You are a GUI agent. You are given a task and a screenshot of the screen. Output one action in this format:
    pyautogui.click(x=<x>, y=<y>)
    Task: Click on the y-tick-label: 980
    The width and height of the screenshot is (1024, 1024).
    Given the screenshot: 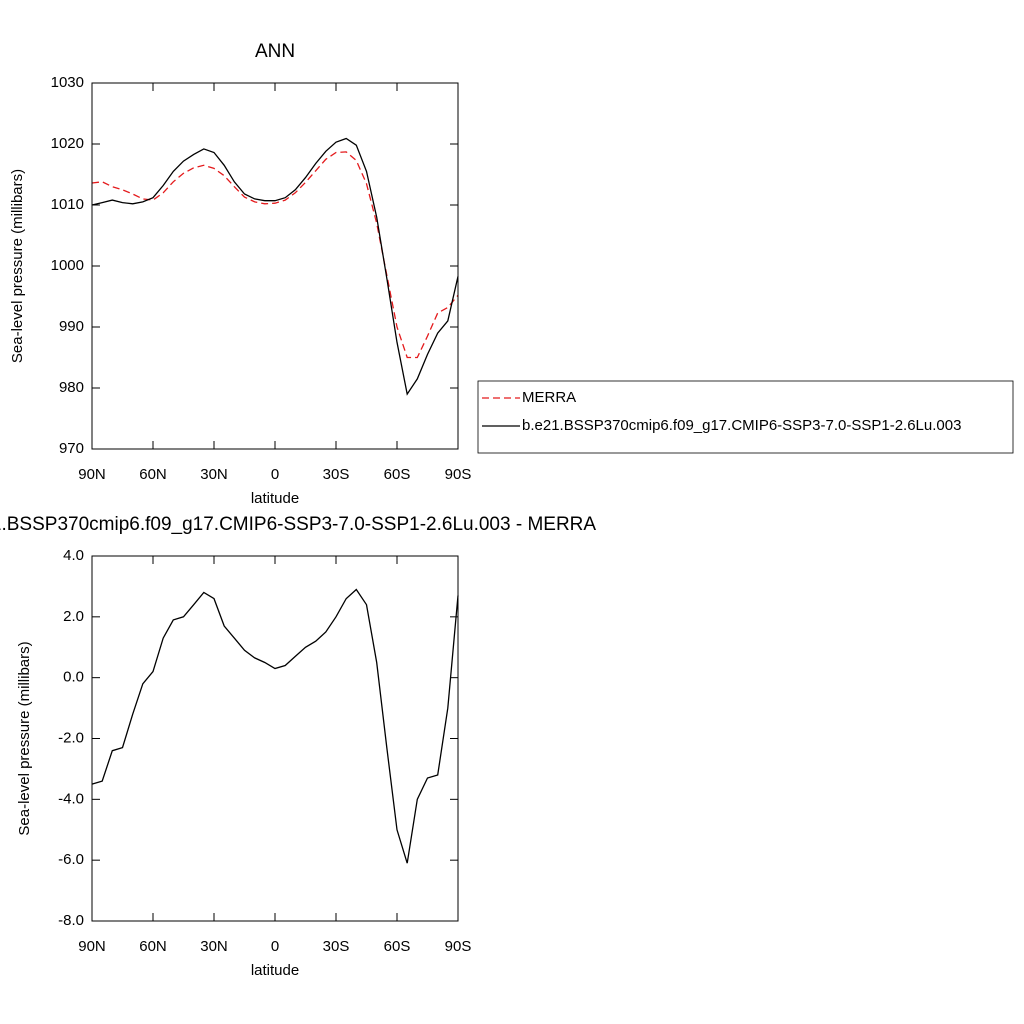 What is the action you would take?
    pyautogui.click(x=71, y=387)
    